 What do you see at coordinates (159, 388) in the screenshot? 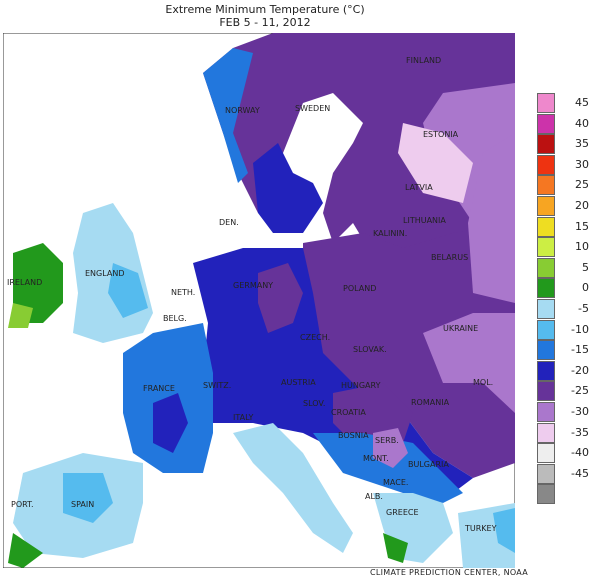
I see `label-france: FRANCE` at bounding box center [159, 388].